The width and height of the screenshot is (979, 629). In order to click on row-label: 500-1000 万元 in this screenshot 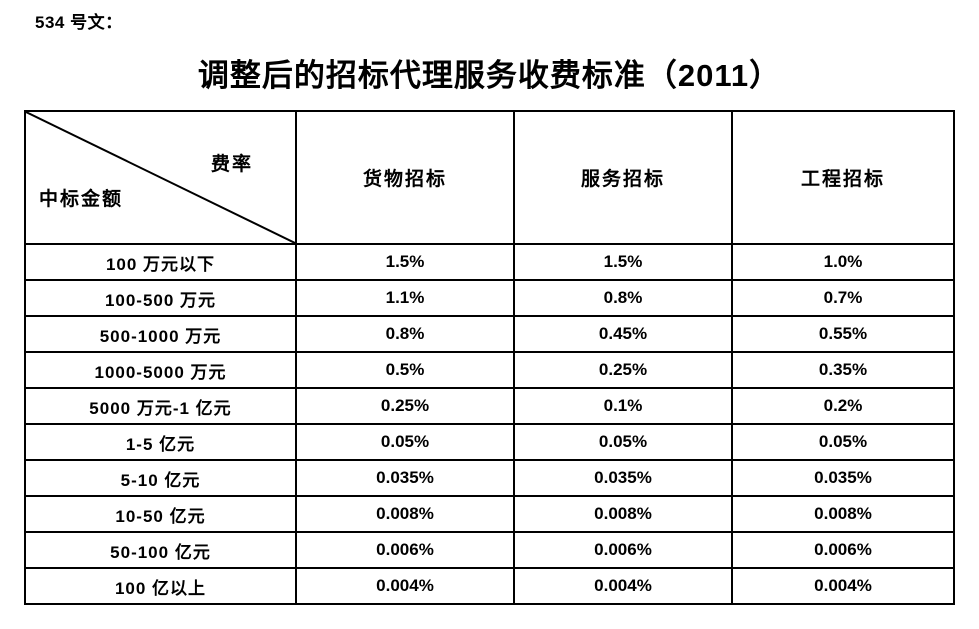, I will do `click(160, 334)`.